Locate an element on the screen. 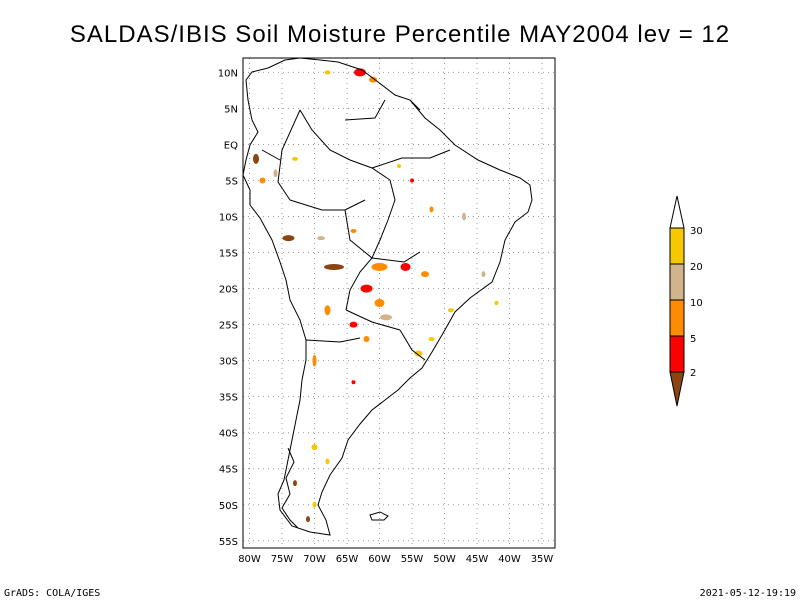  colorbar is located at coordinates (677, 301).